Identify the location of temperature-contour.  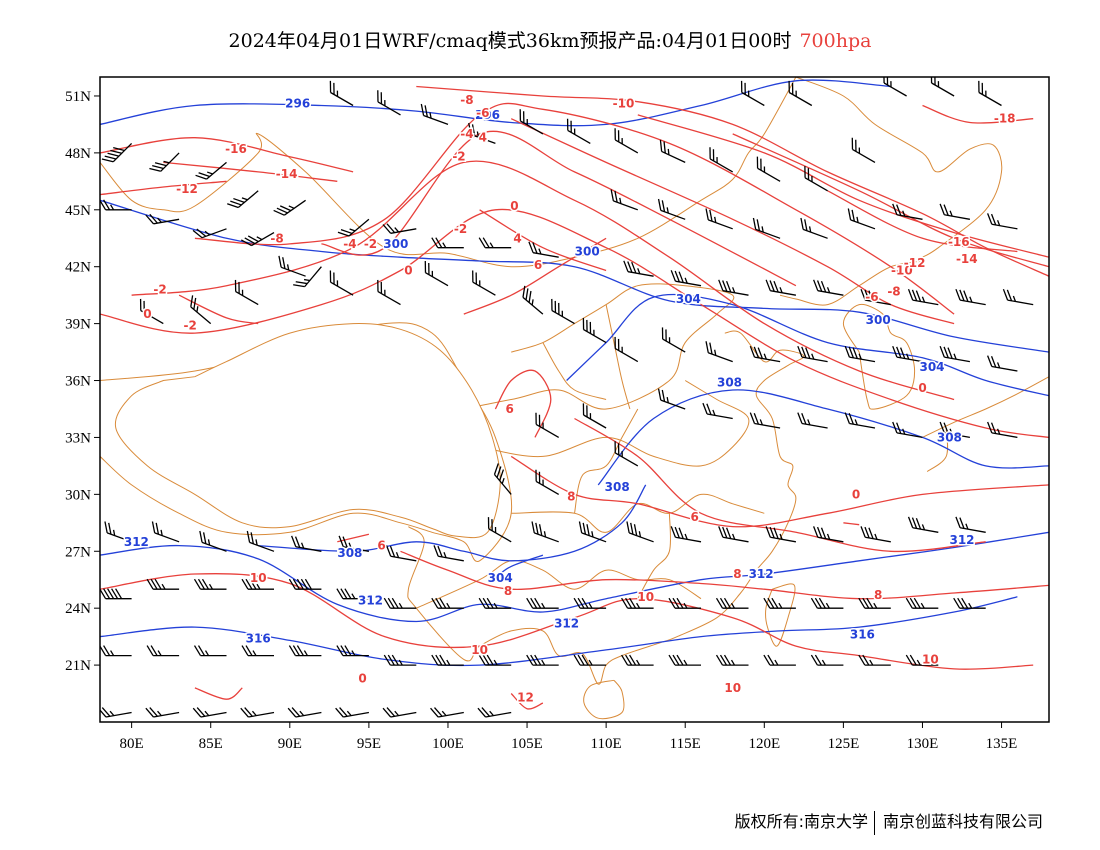
(890, 200).